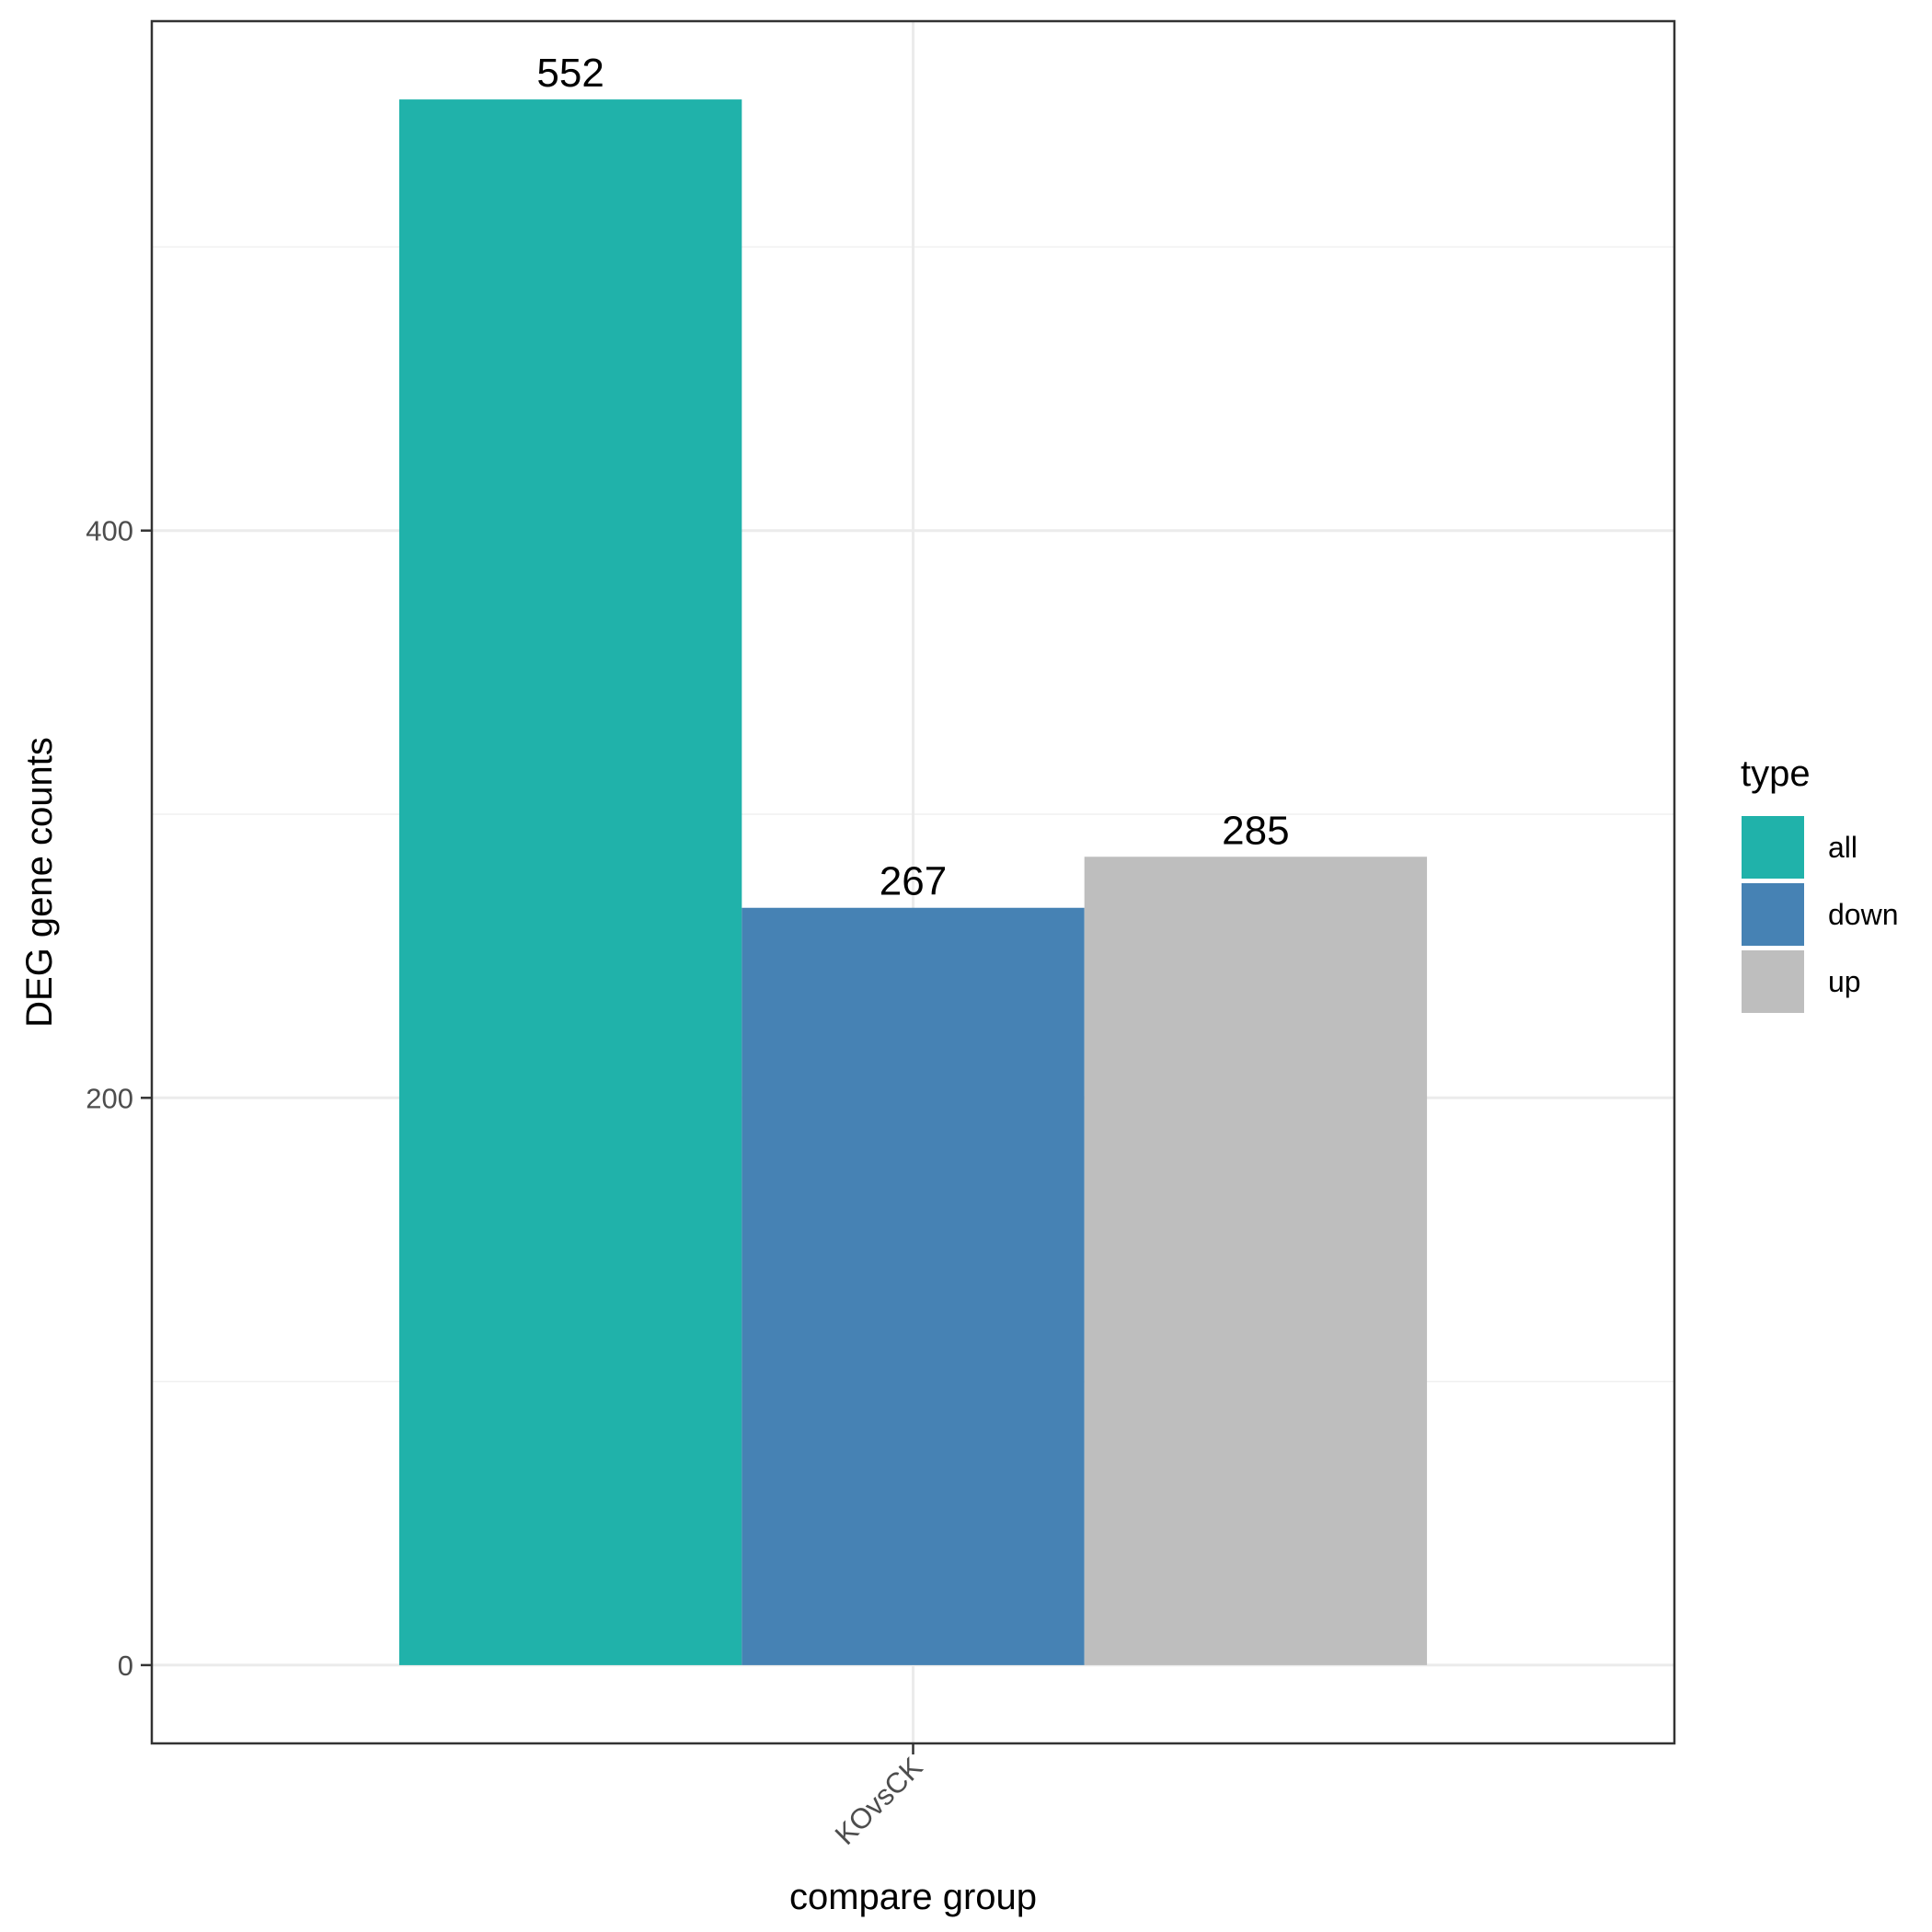 This screenshot has height=1932, width=1932. I want to click on legend: type all down up, so click(1820, 883).